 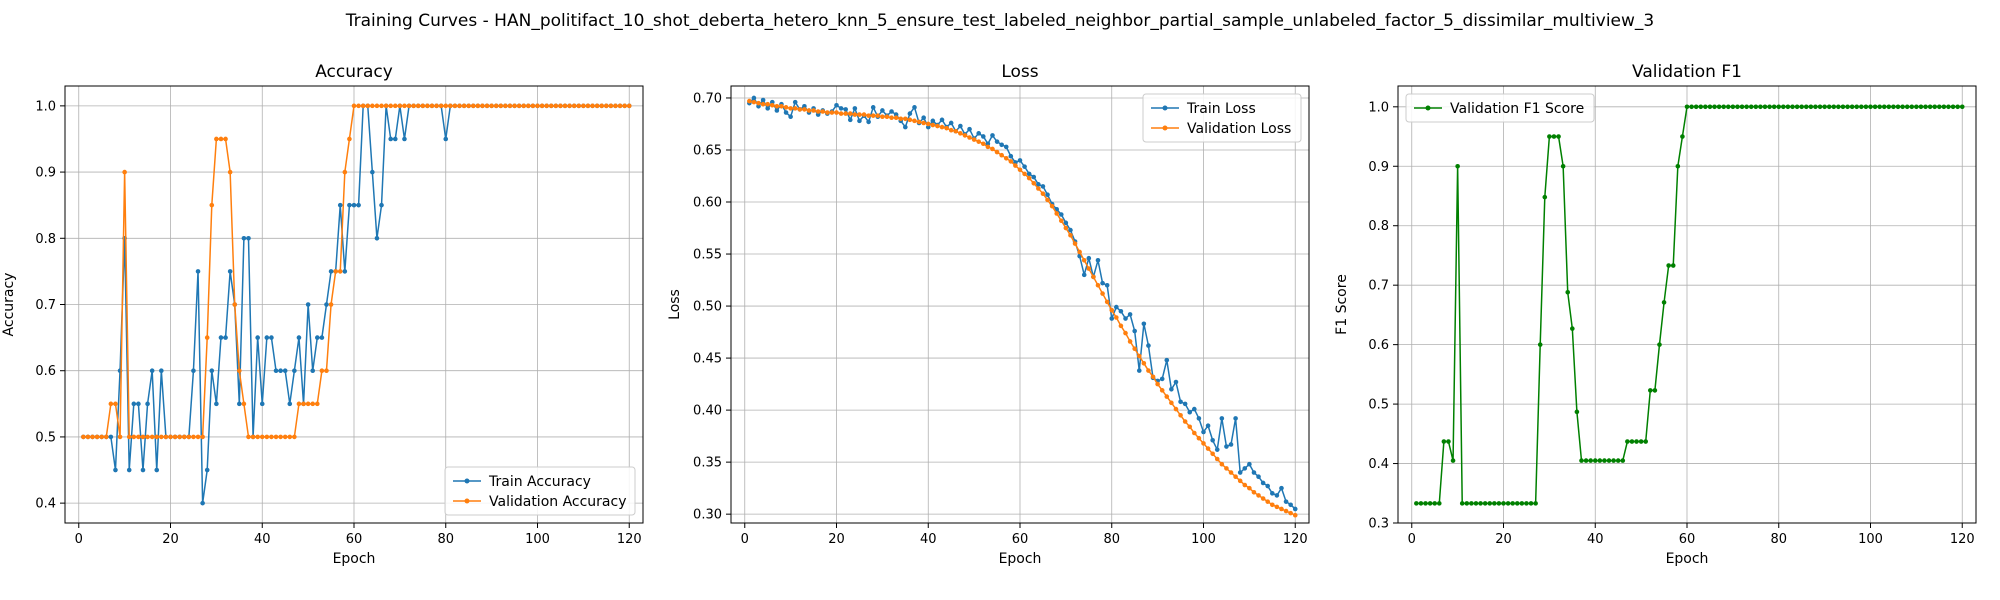 I want to click on y-tick-label: 0.50, so click(x=707, y=307).